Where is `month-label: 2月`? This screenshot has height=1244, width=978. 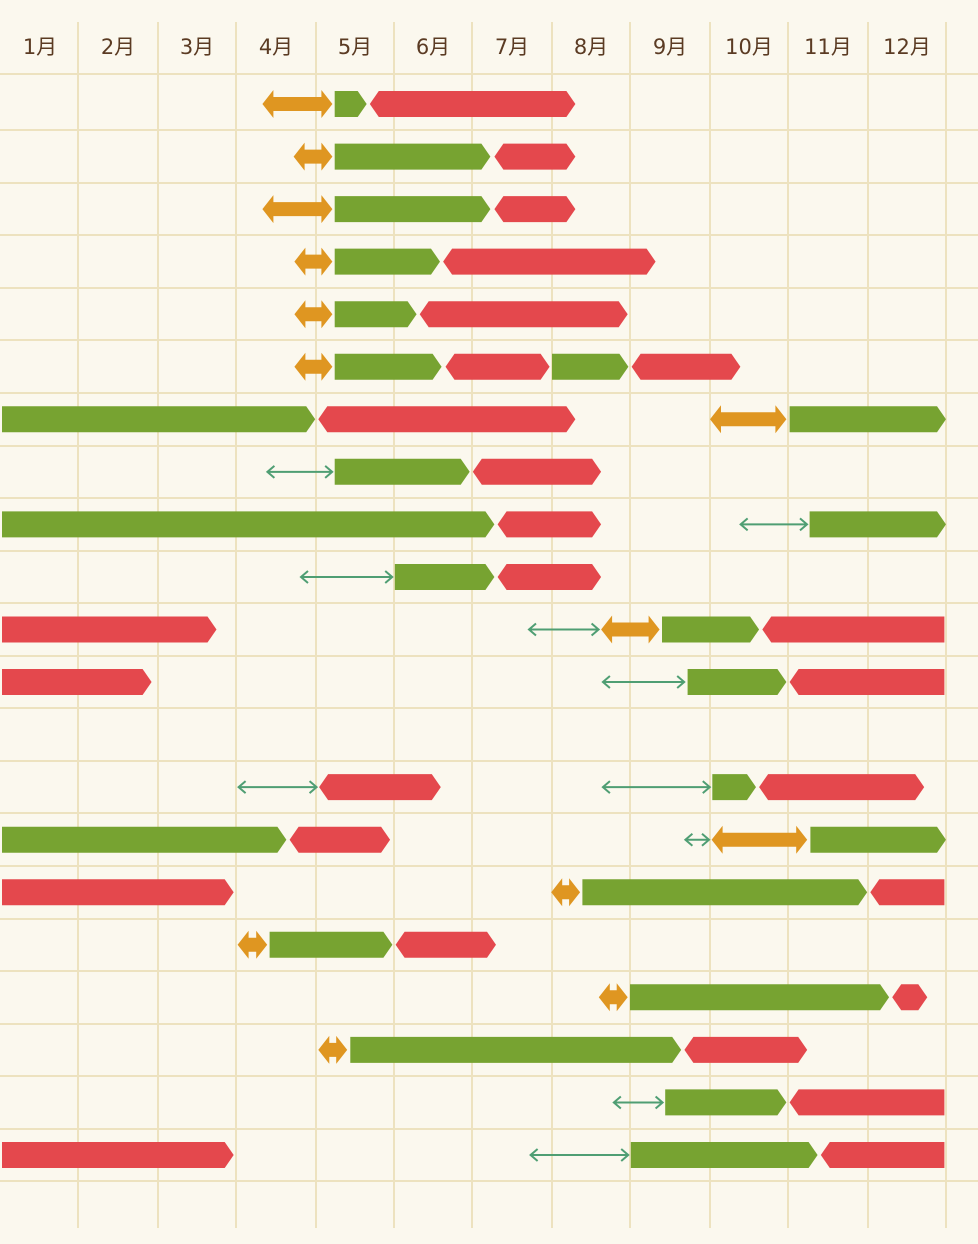
month-label: 2月 is located at coordinates (118, 47).